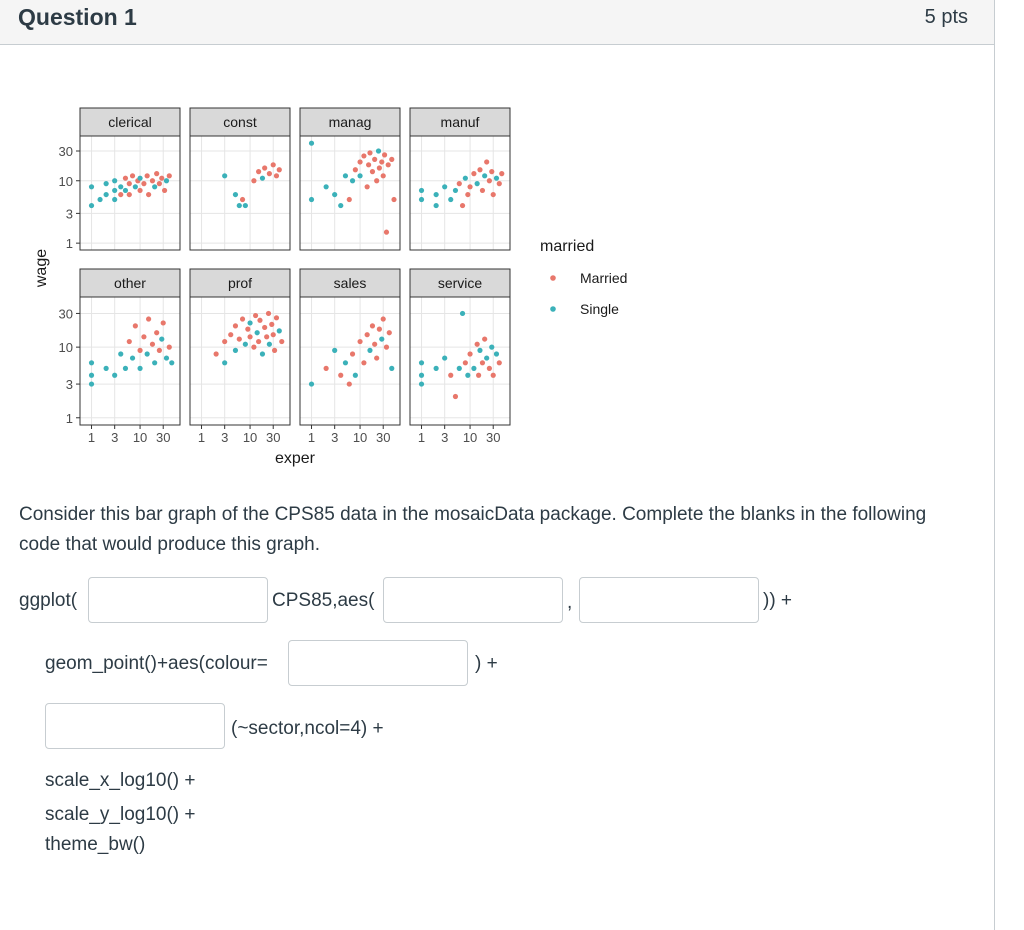  What do you see at coordinates (946, 17) in the screenshot?
I see `question-points: 5 pts` at bounding box center [946, 17].